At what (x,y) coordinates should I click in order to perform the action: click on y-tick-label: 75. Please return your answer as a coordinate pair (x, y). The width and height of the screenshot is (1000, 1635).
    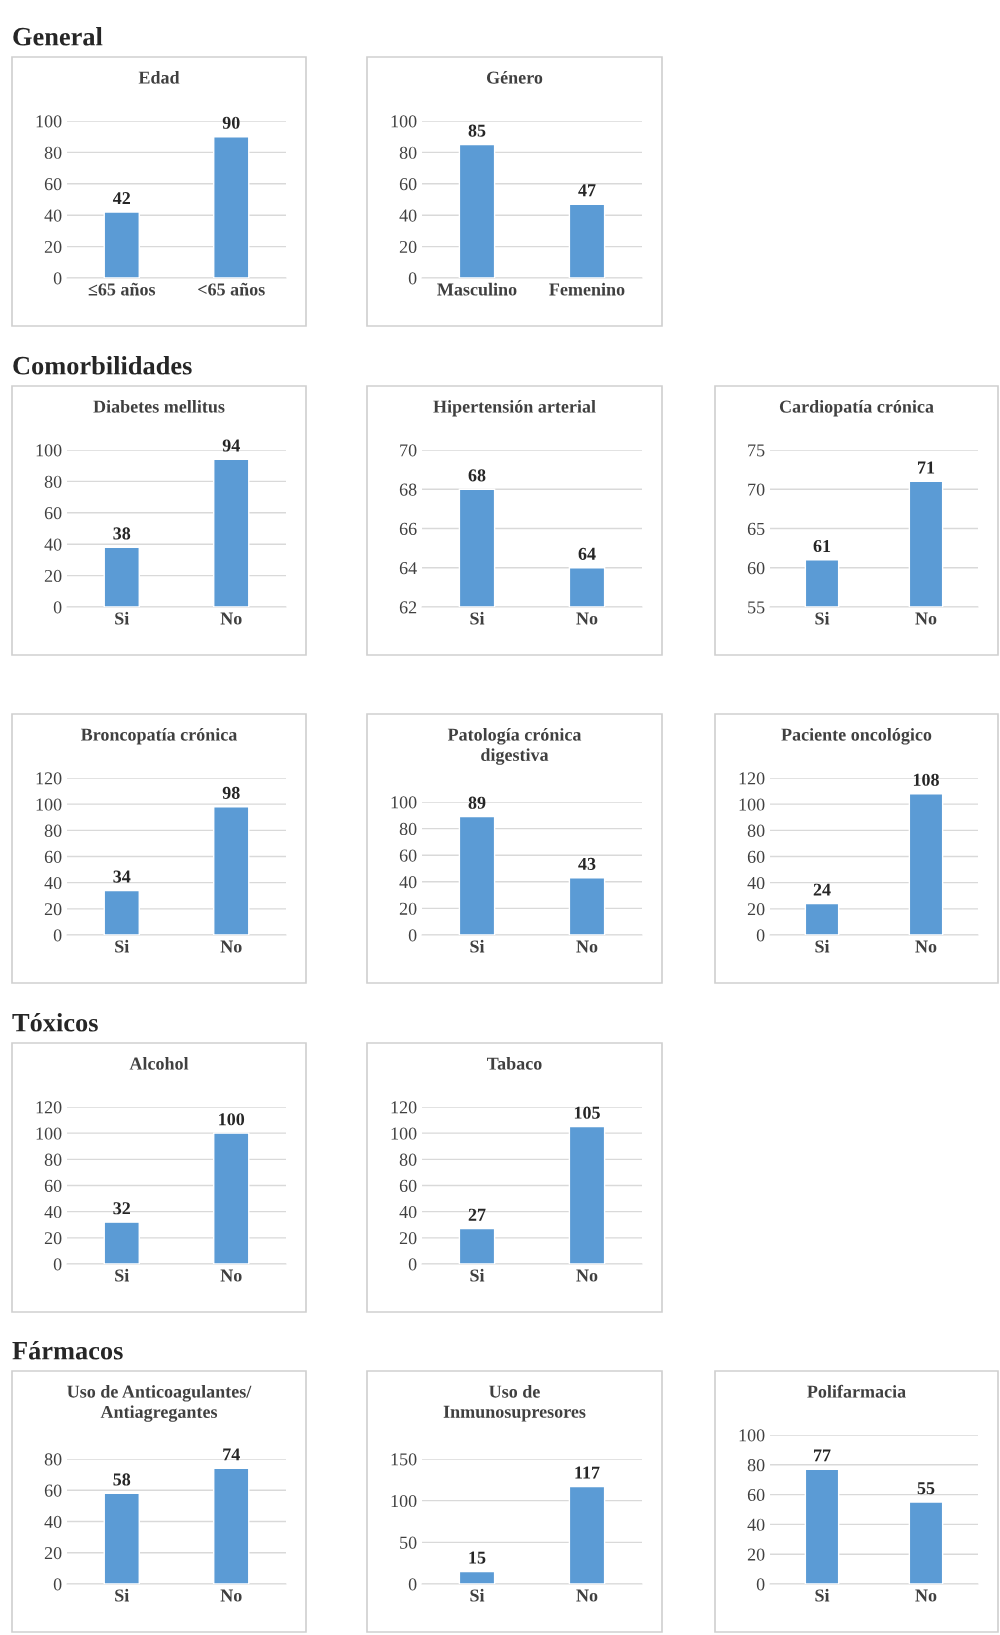
    Looking at the image, I should click on (756, 450).